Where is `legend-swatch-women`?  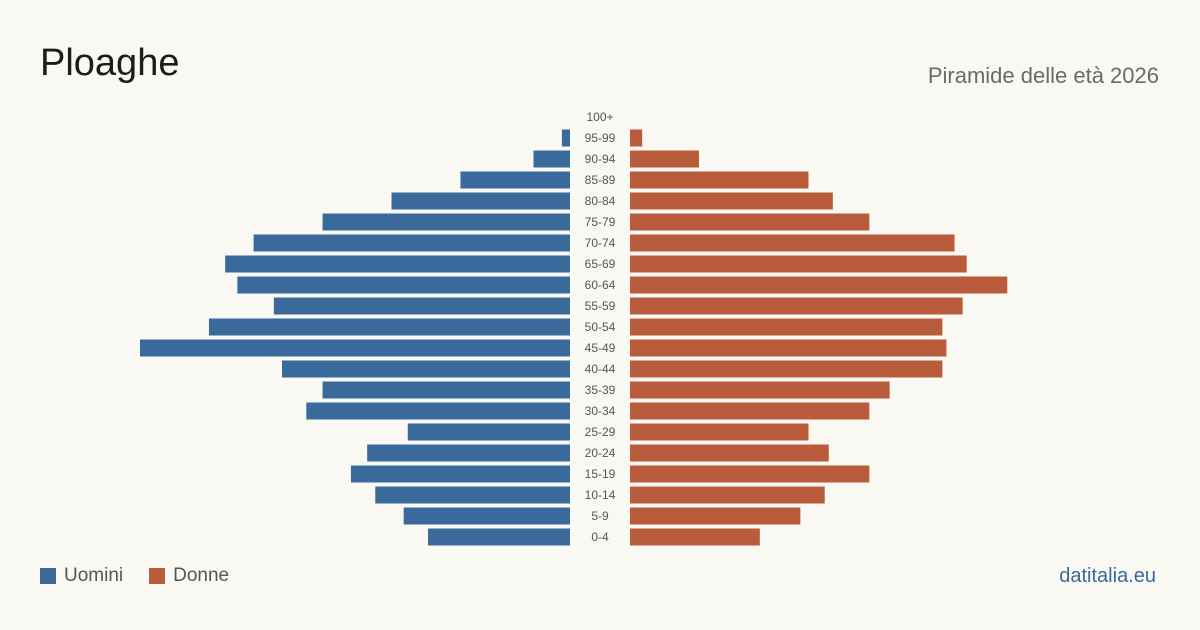
legend-swatch-women is located at coordinates (157, 576).